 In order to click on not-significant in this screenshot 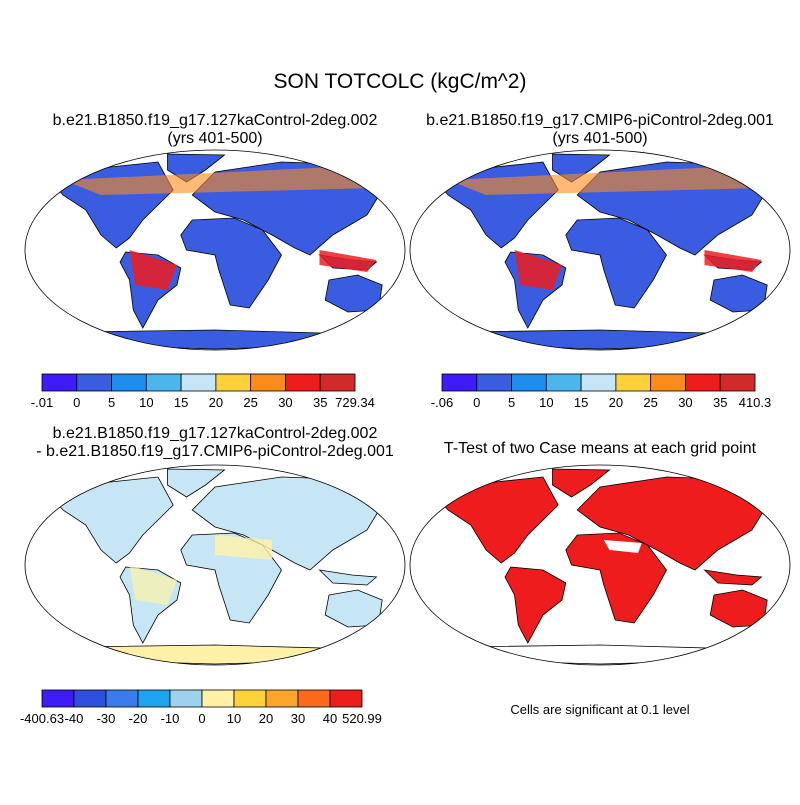, I will do `click(622, 546)`.